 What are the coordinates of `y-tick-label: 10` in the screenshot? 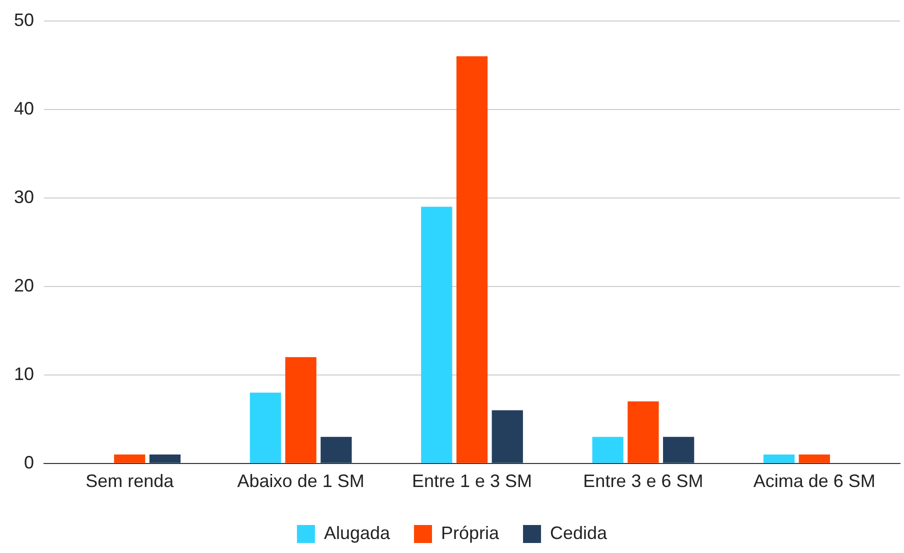 It's located at (24, 374).